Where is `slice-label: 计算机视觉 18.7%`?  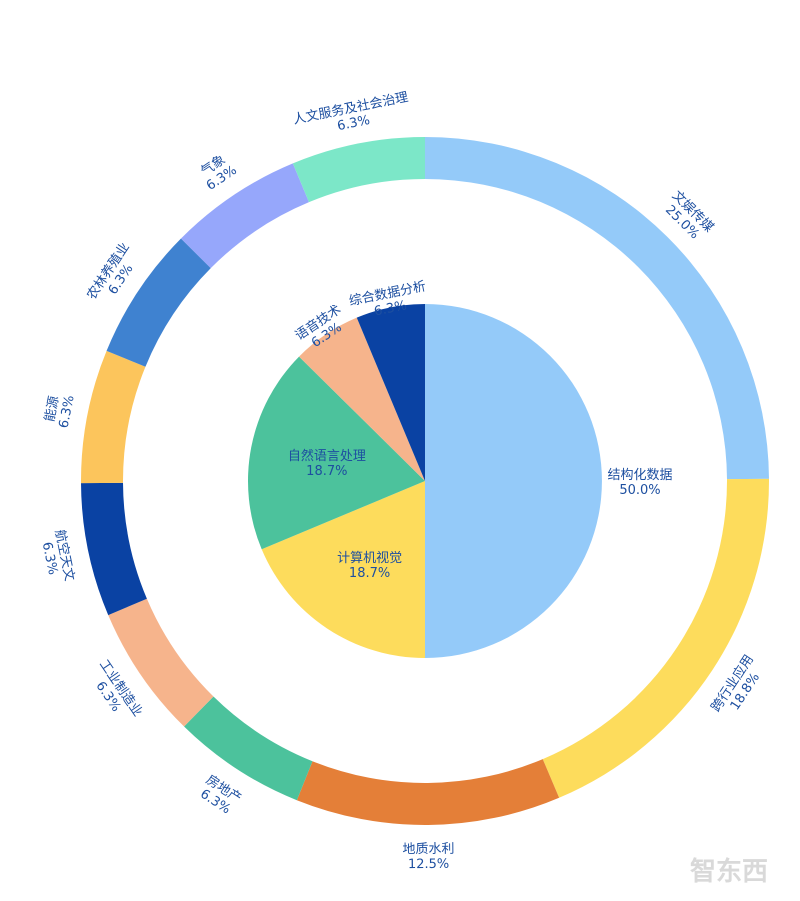 slice-label: 计算机视觉 18.7% is located at coordinates (369, 566).